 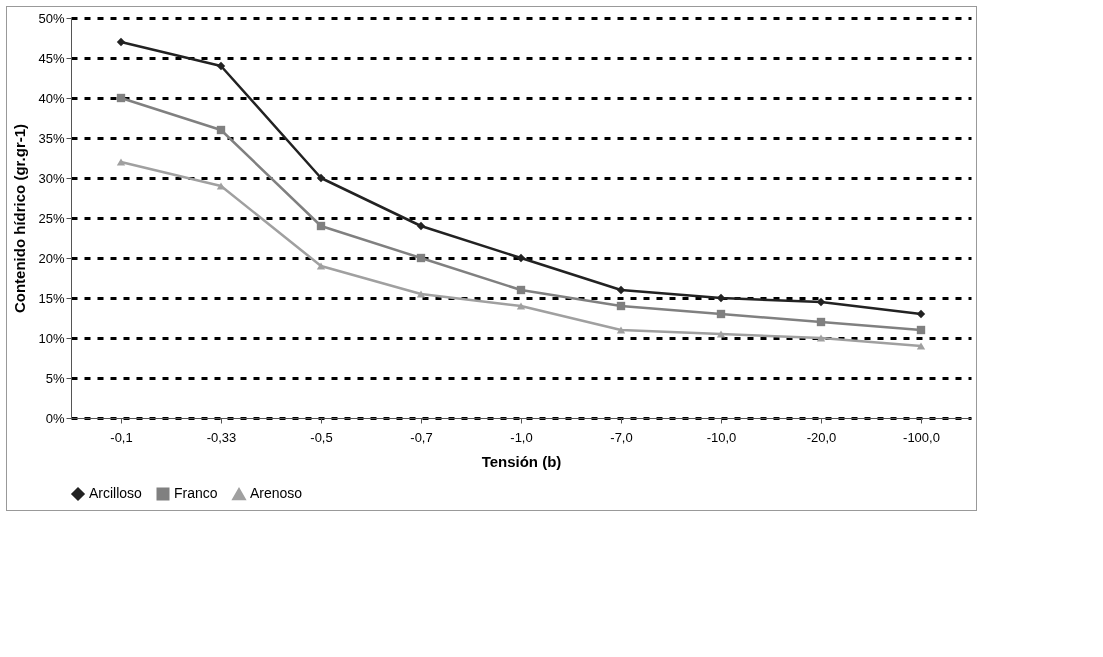 I want to click on y-tick-label: 45%, so click(x=51, y=58).